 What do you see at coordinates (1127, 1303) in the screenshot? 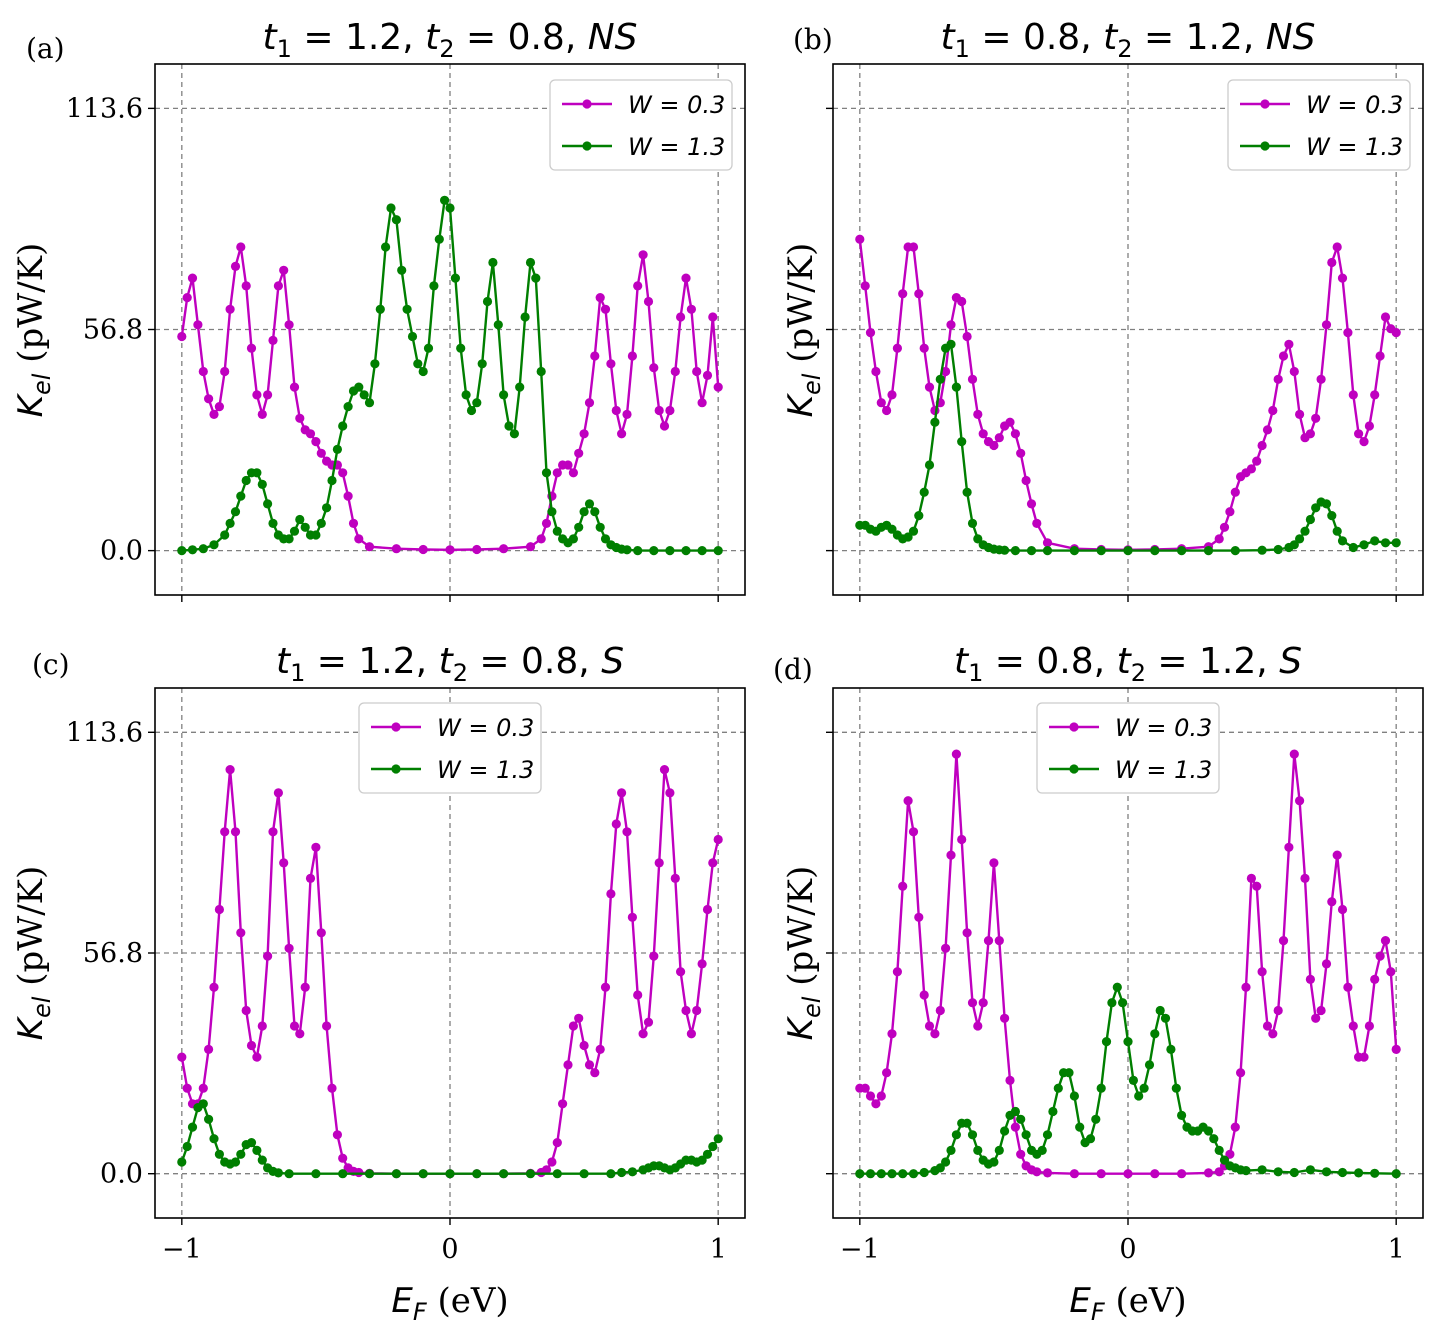
I see `x-axis-label: EF (eV)` at bounding box center [1127, 1303].